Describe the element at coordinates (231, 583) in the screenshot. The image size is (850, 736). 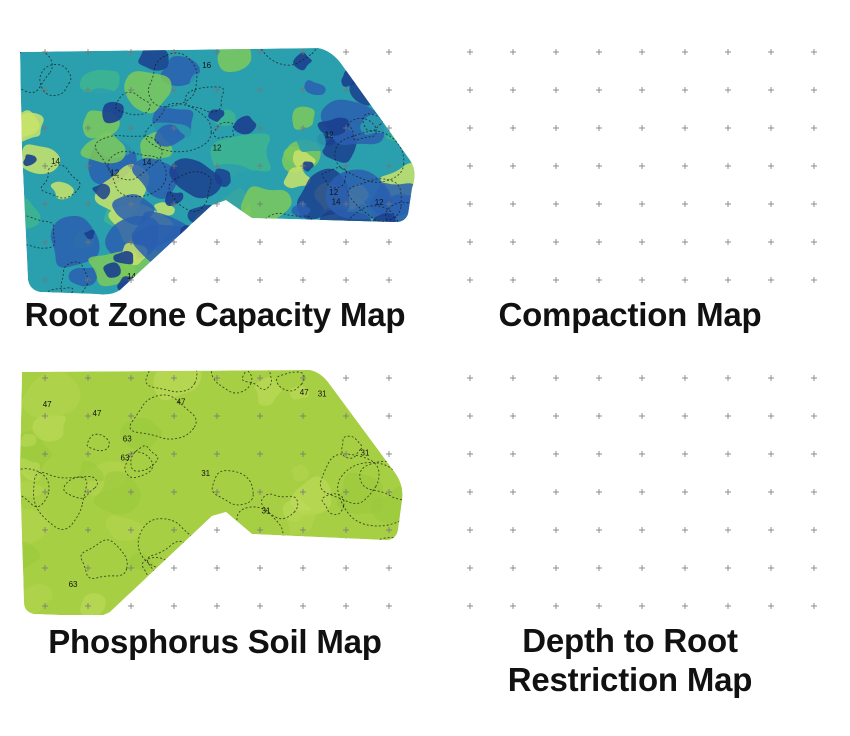
I see `contour-label: 79` at that location.